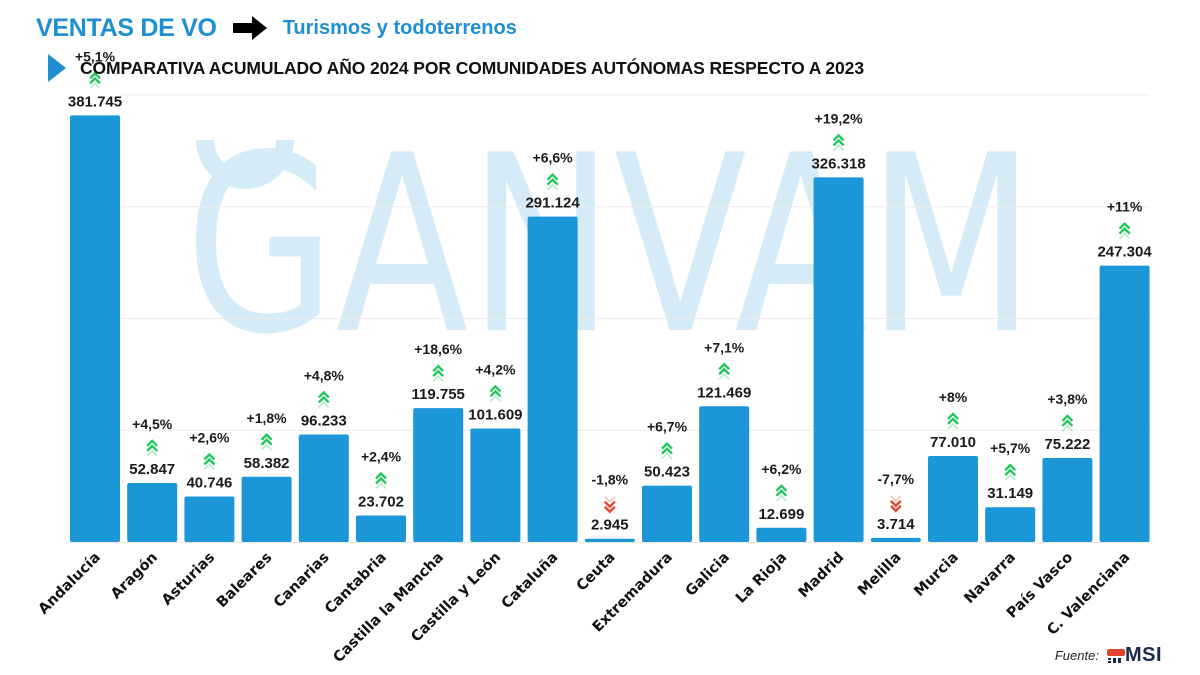 The height and width of the screenshot is (675, 1200). I want to click on change-label: +7,1%, so click(724, 347).